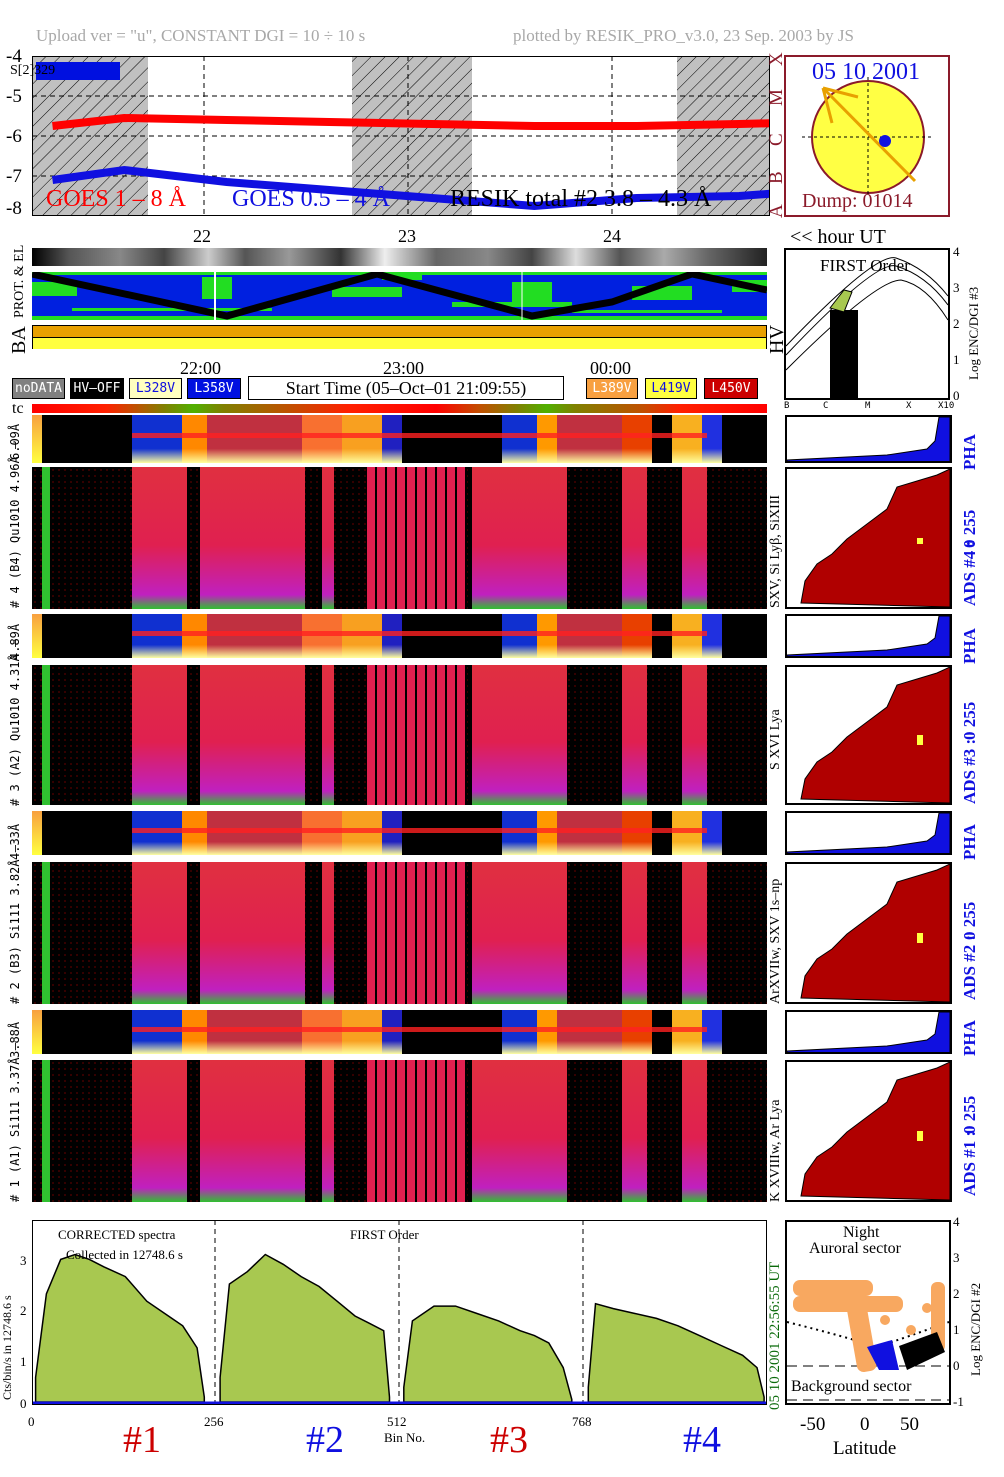 This screenshot has height=1477, width=1004. What do you see at coordinates (399, 337) in the screenshot?
I see `ba-strip` at bounding box center [399, 337].